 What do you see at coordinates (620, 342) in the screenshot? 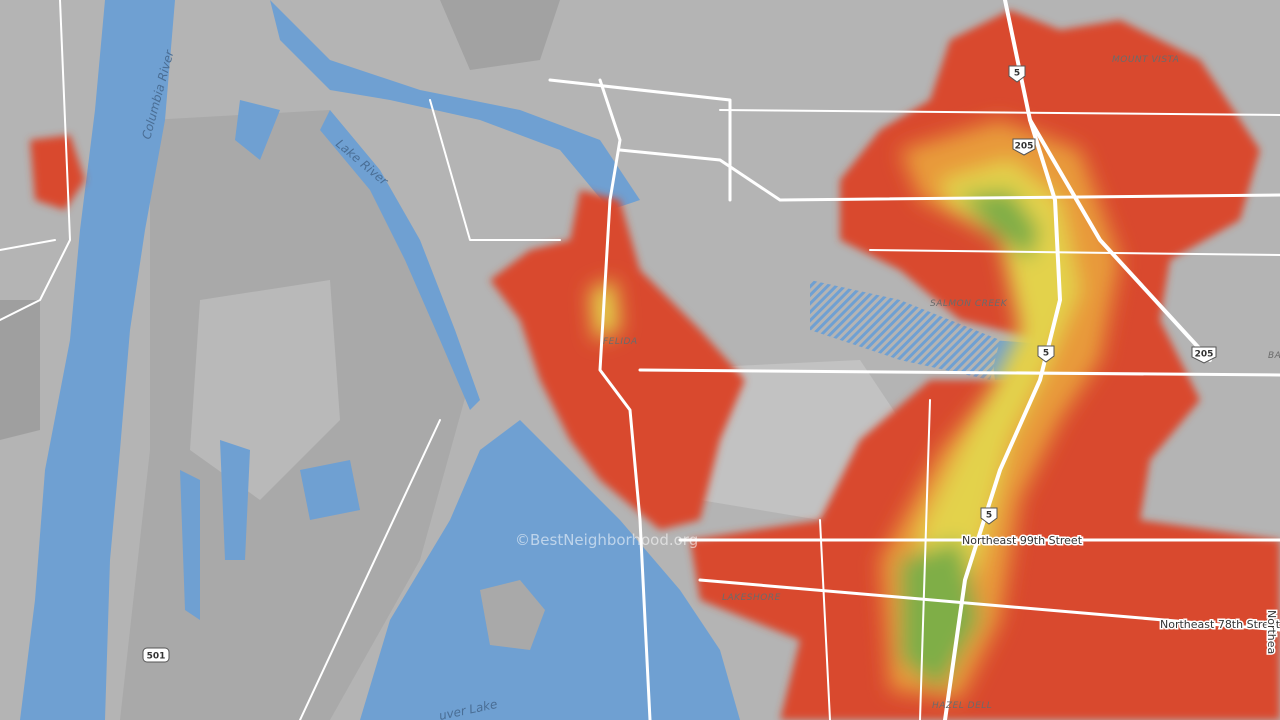
I see `place-label: FELIDA` at bounding box center [620, 342].